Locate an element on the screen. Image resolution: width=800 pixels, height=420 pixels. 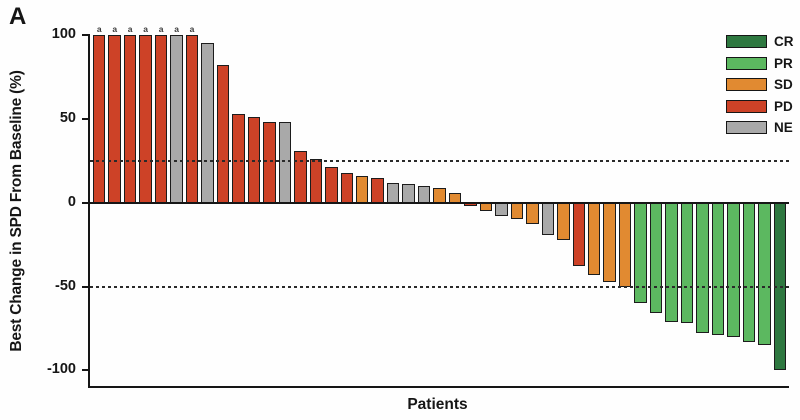
legend-row-sd: SD is located at coordinates (760, 85).